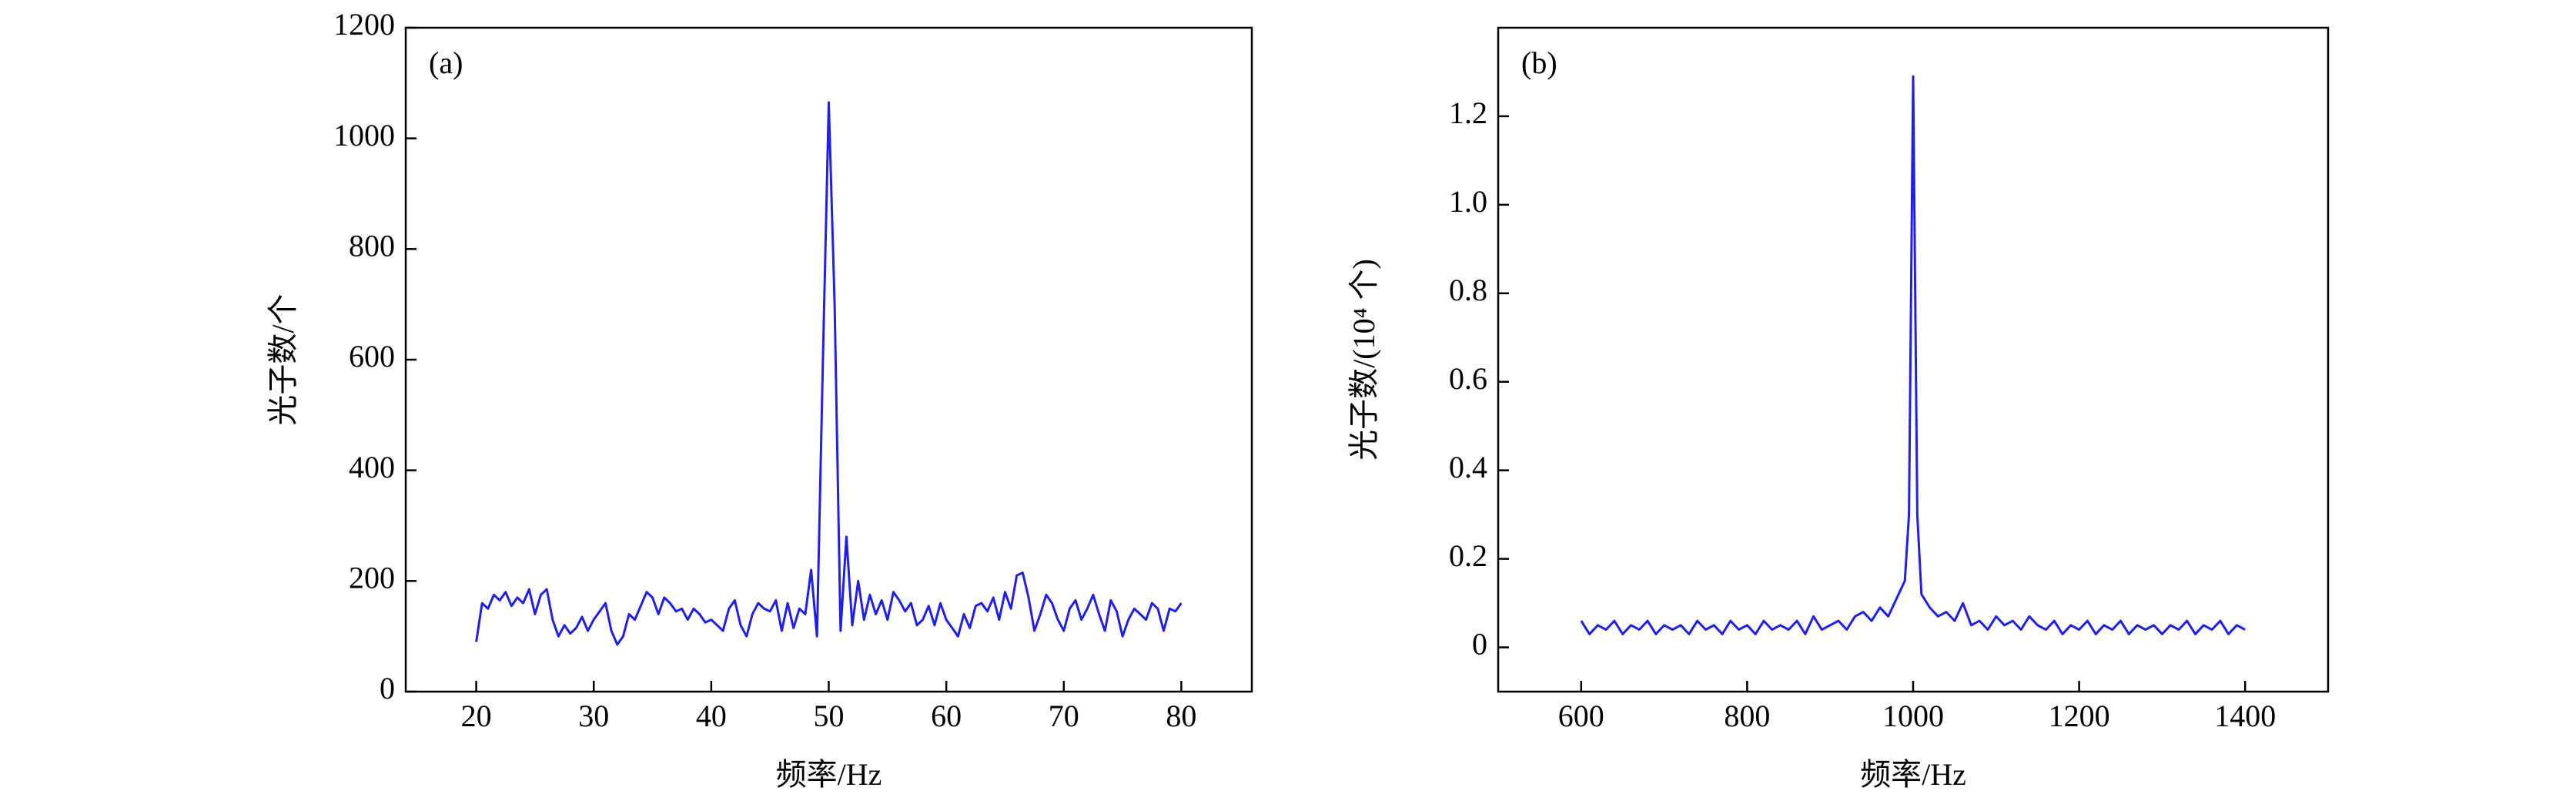 The height and width of the screenshot is (811, 2576). I want to click on y-tick-label: 800, so click(372, 246).